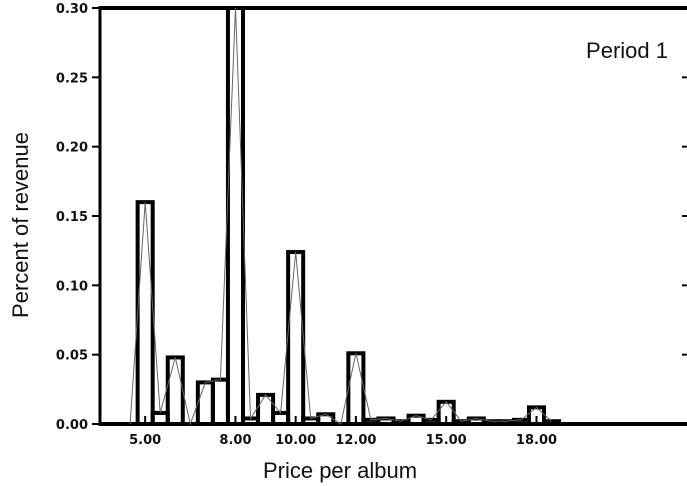 This screenshot has height=486, width=687. What do you see at coordinates (446, 440) in the screenshot?
I see `x-tick-label: 15.00` at bounding box center [446, 440].